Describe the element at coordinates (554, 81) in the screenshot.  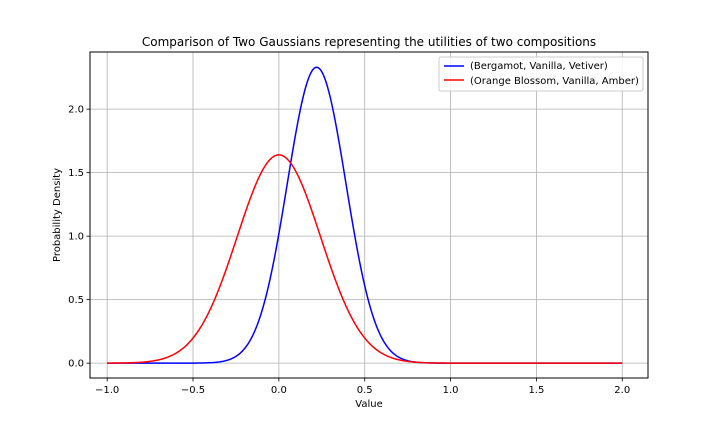
I see `legend-label-orange-blossom: (Orange Blossom, Vanilla, Amber)` at that location.